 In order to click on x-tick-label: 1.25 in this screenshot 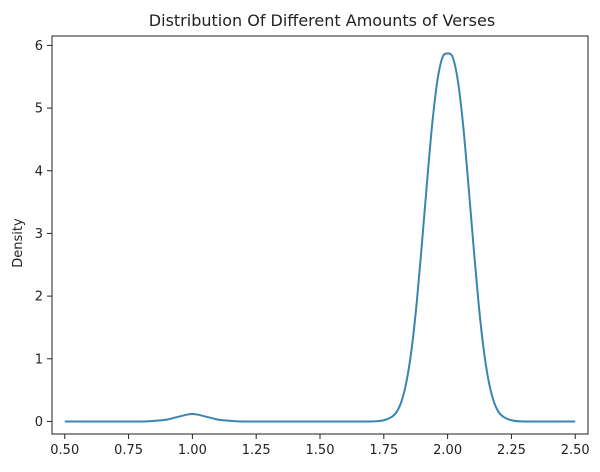, I will do `click(256, 450)`.